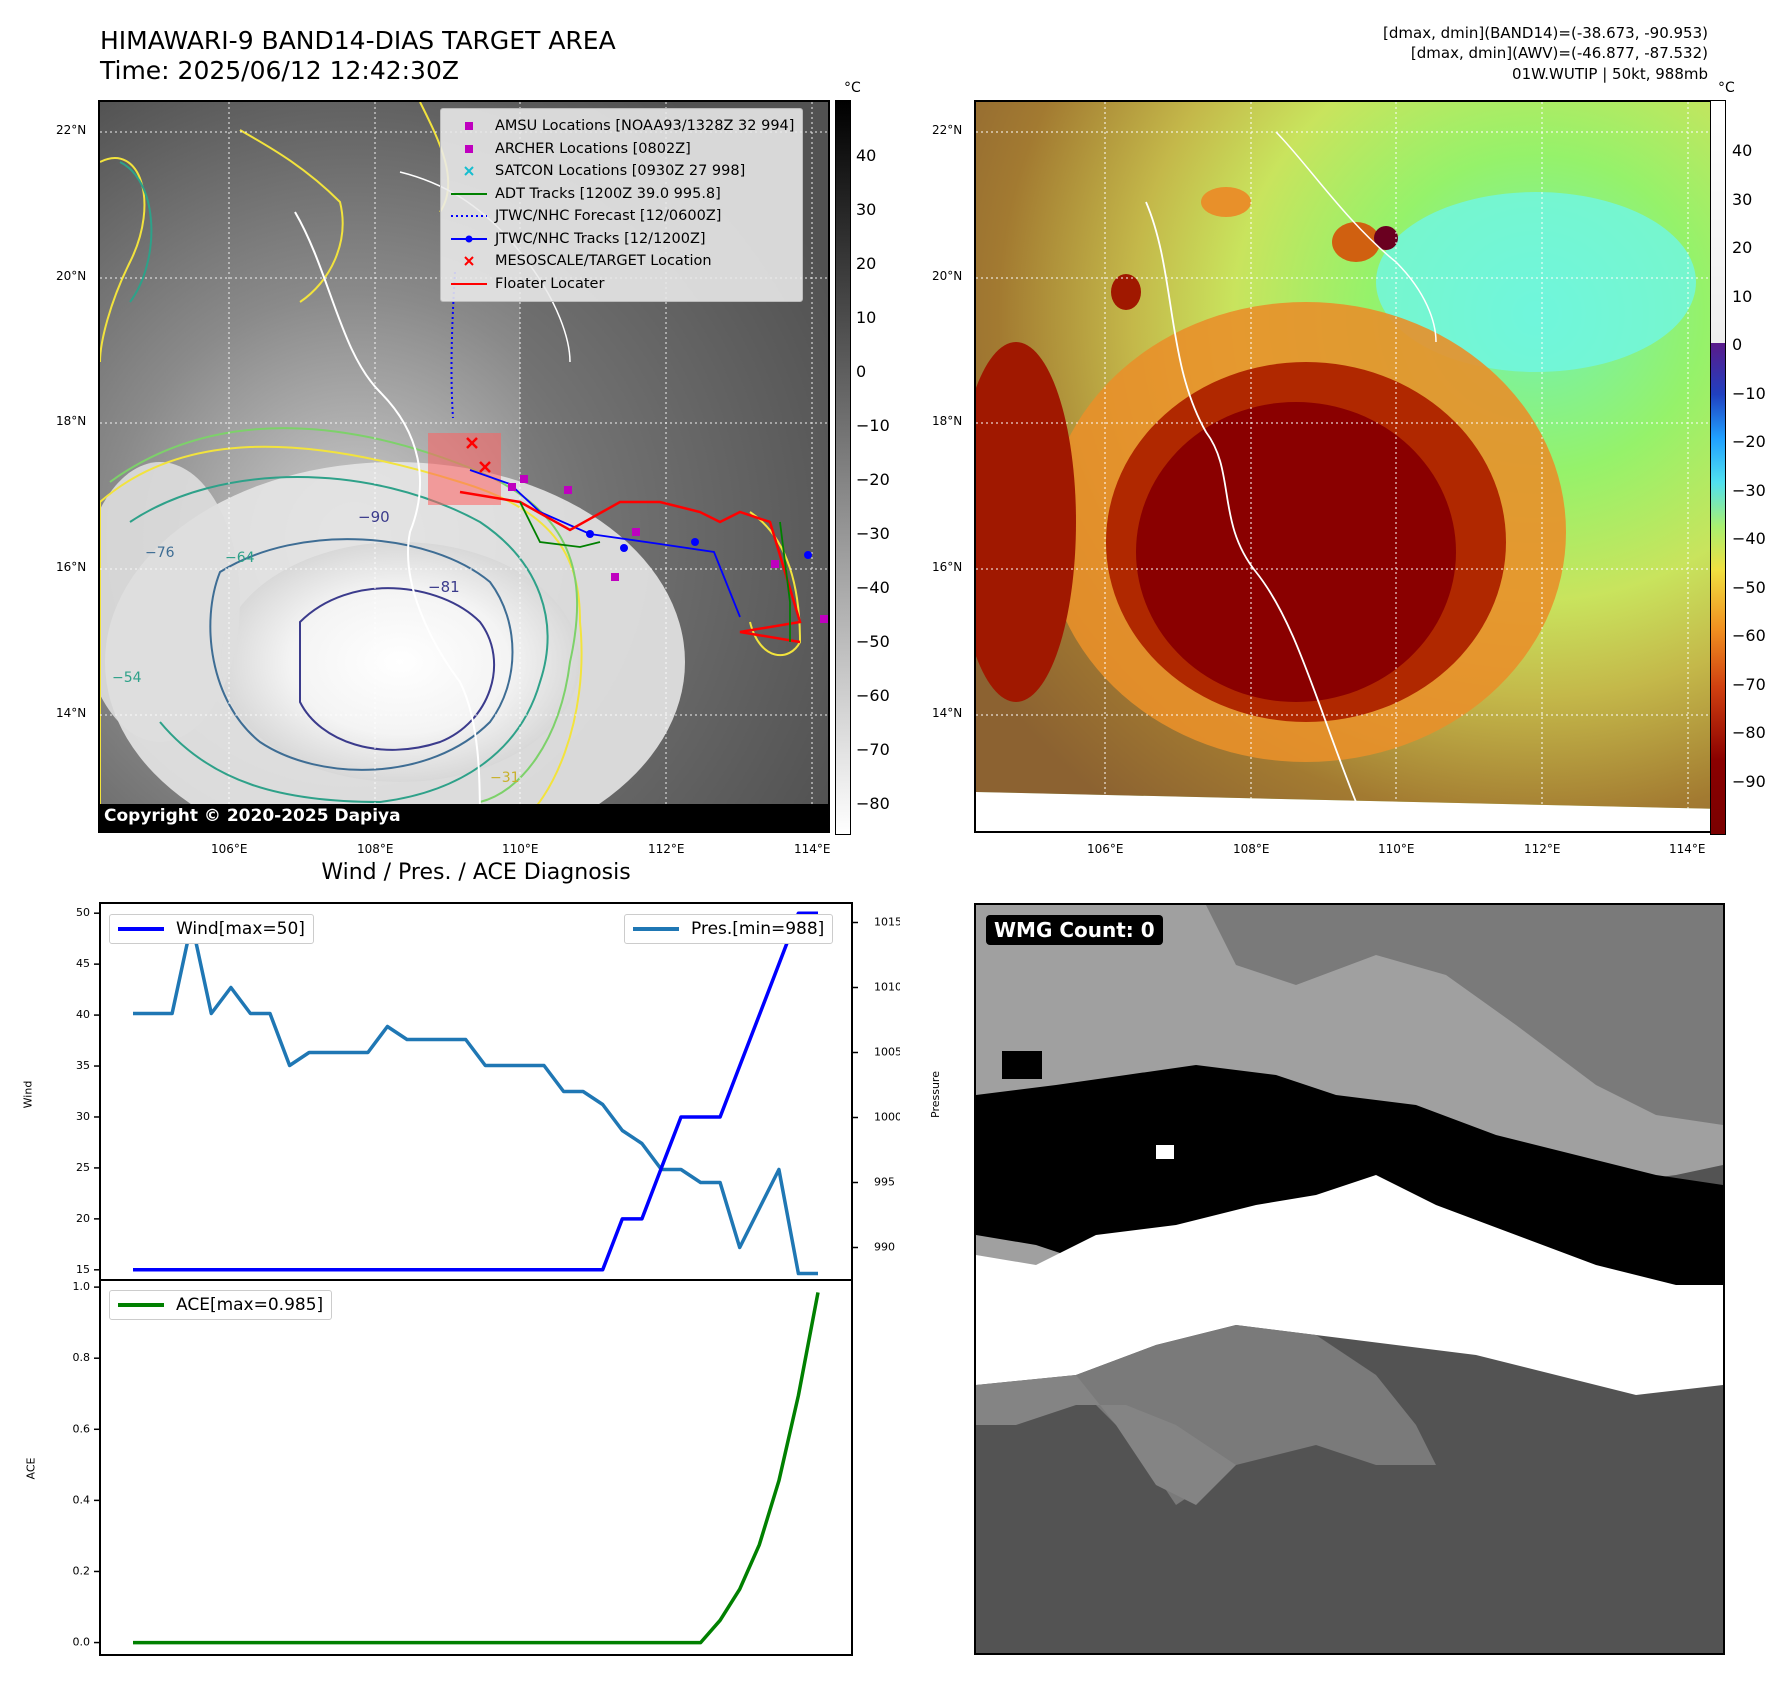 This screenshot has height=1690, width=1792. Describe the element at coordinates (621, 171) in the screenshot. I see `legend-item-satcon: SATCON Locations [0930Z 27 998]` at that location.